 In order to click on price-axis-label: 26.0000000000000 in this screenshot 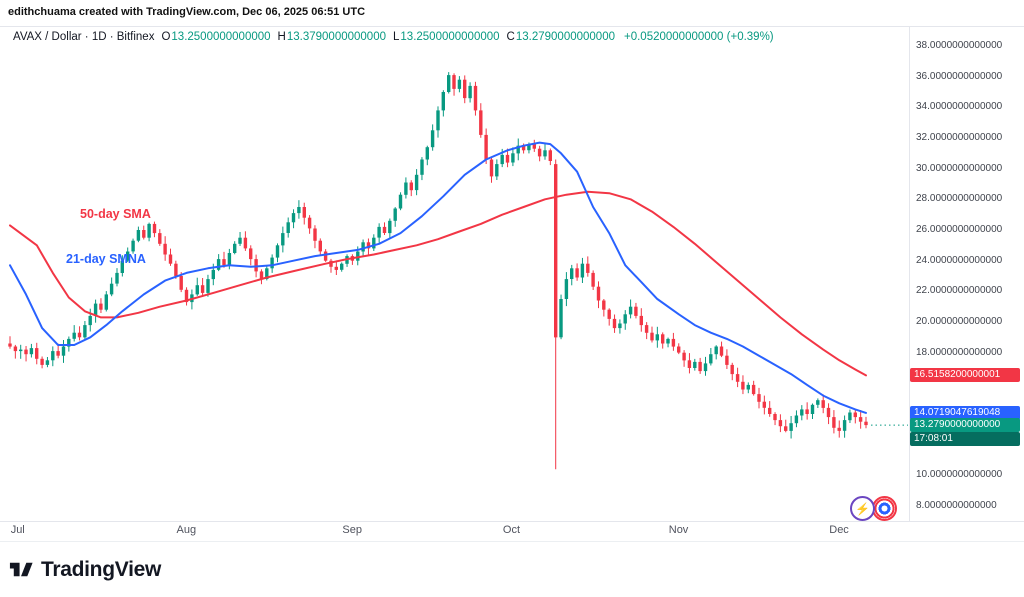, I will do `click(959, 229)`.